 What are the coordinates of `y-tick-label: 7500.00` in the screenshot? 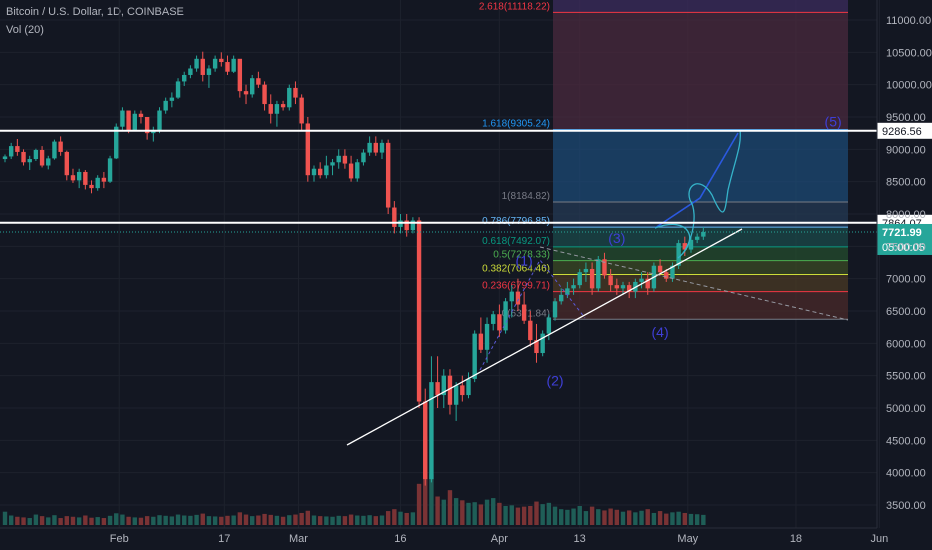 It's located at (906, 247).